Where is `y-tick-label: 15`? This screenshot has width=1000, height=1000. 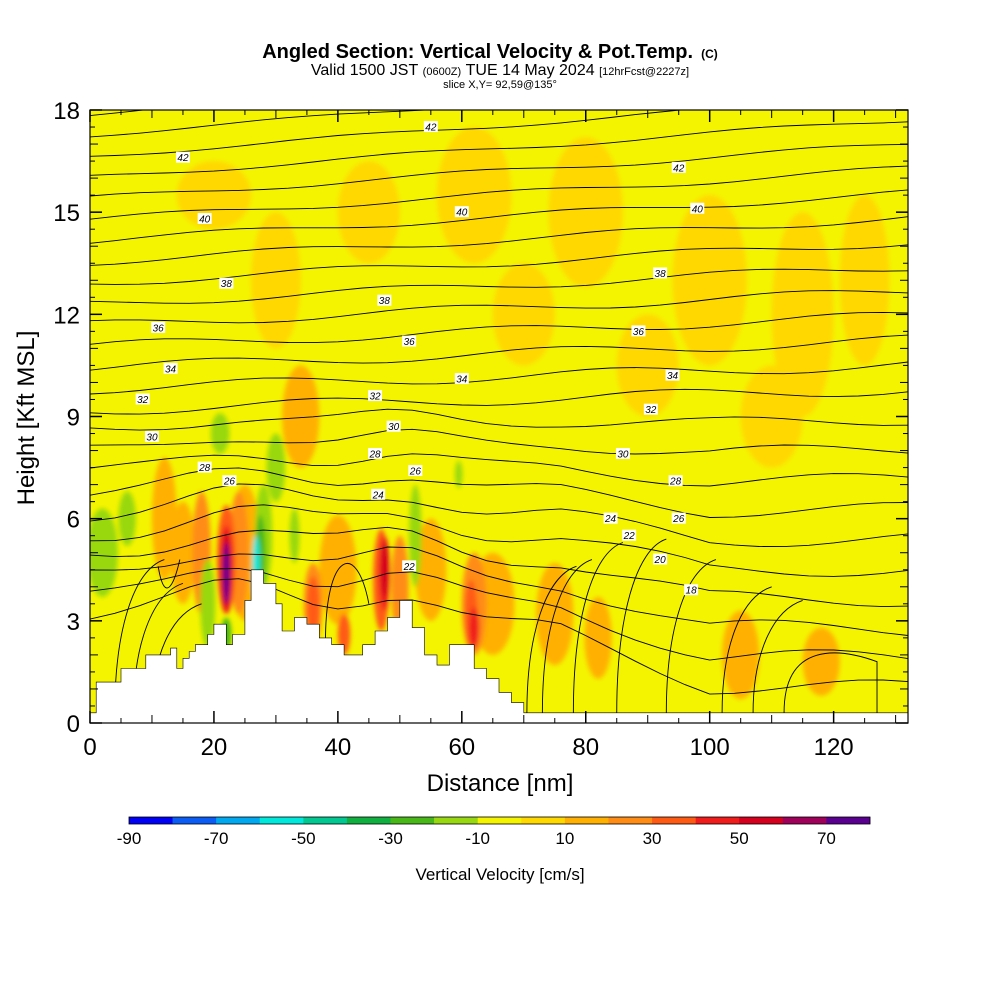 y-tick-label: 15 is located at coordinates (66, 213).